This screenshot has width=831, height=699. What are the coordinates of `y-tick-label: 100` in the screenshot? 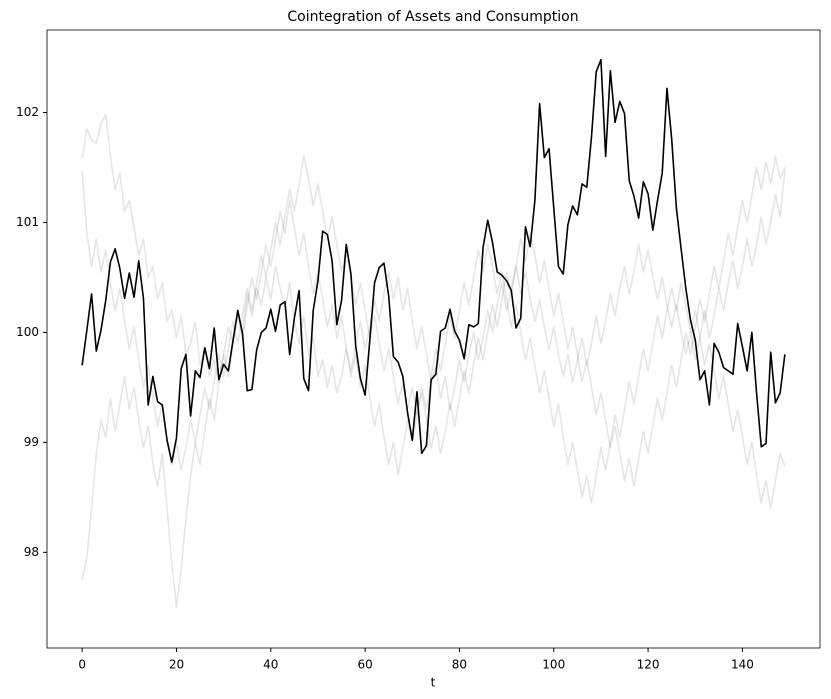 It's located at (27, 332).